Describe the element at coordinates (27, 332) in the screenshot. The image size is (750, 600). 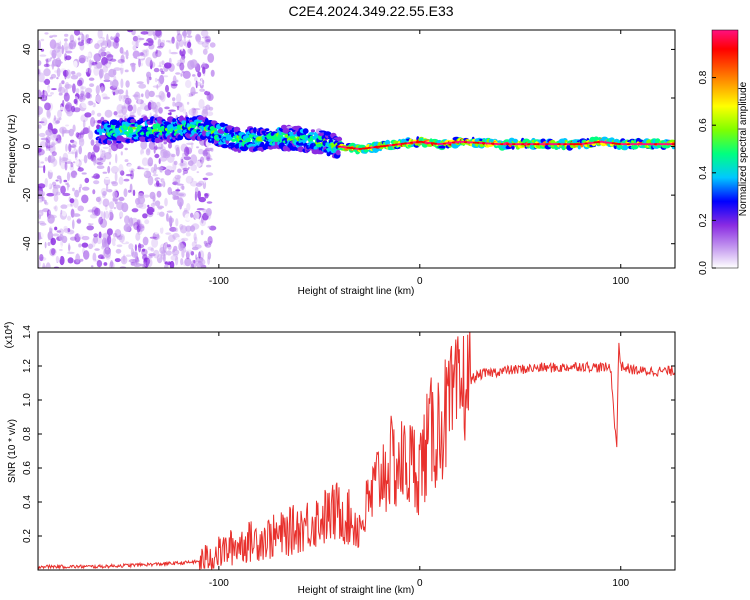
I see `snr-ytick-label: 1.4` at that location.